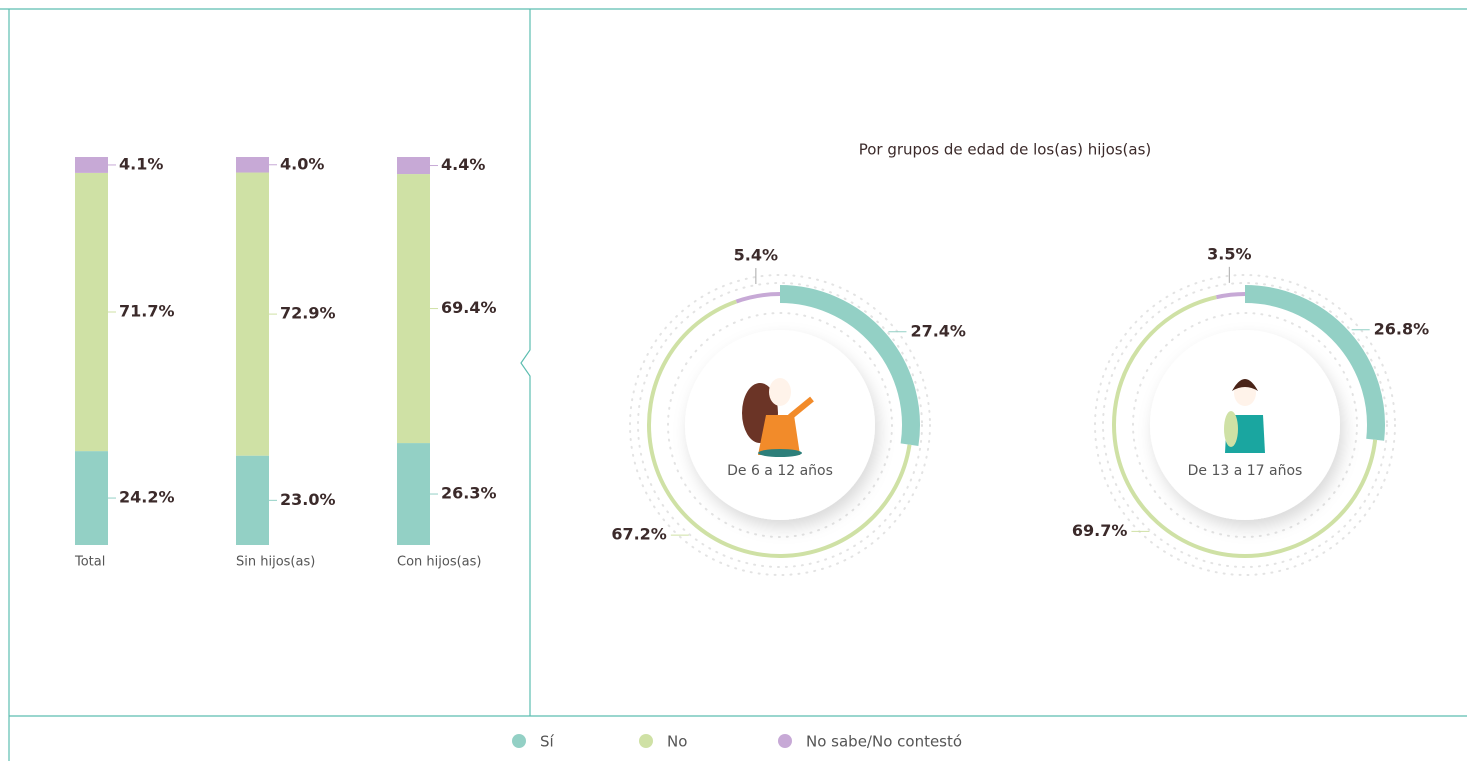 The image size is (1467, 761). I want to click on value-label: 4.4%, so click(463, 164).